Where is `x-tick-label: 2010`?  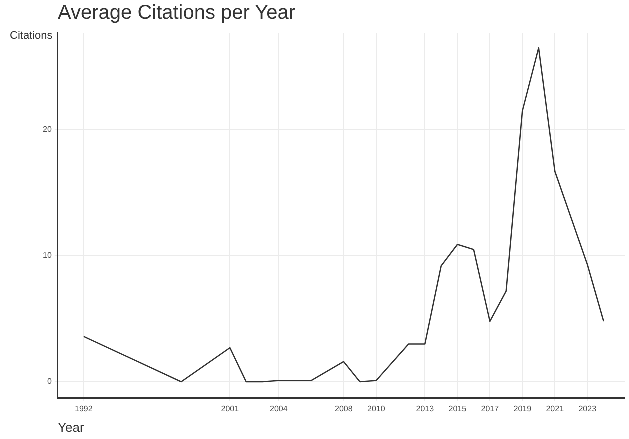
x-tick-label: 2010 is located at coordinates (376, 409).